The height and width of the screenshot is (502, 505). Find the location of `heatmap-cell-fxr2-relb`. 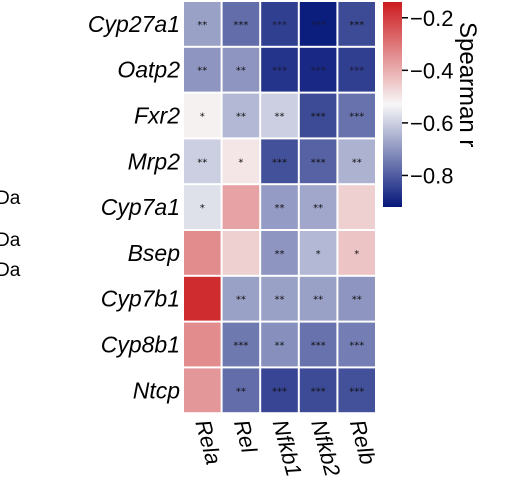

heatmap-cell-fxr2-relb is located at coordinates (356, 115).